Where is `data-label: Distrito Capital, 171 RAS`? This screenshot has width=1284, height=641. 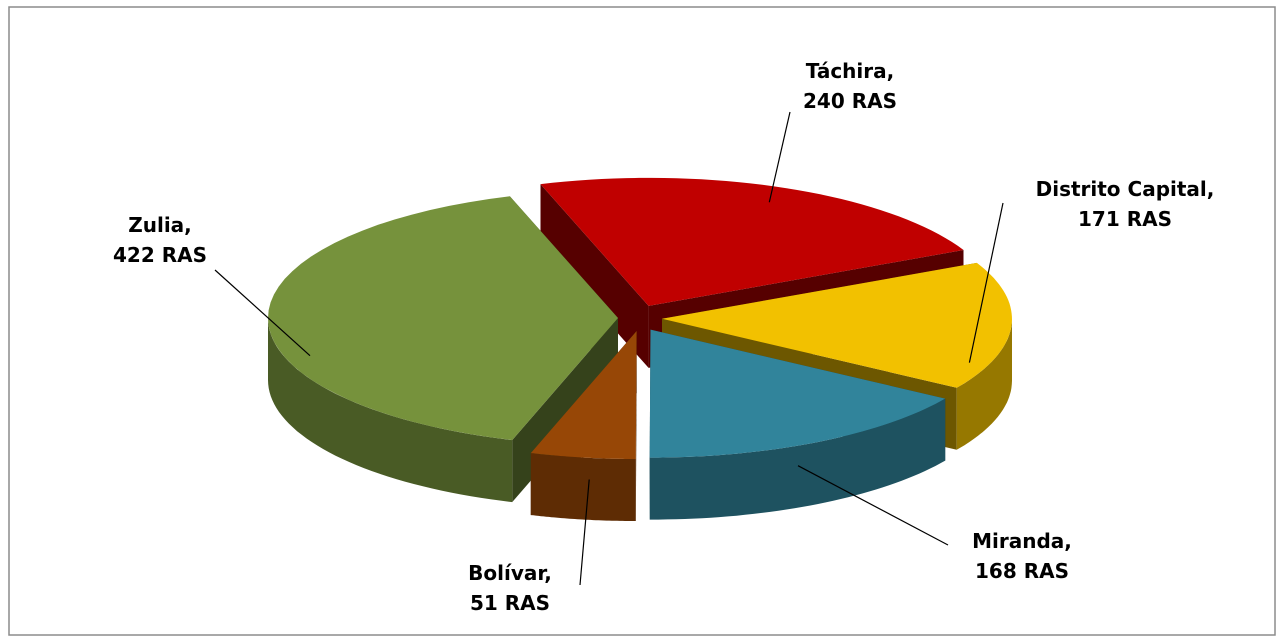
data-label: Distrito Capital, 171 RAS is located at coordinates (1125, 204).